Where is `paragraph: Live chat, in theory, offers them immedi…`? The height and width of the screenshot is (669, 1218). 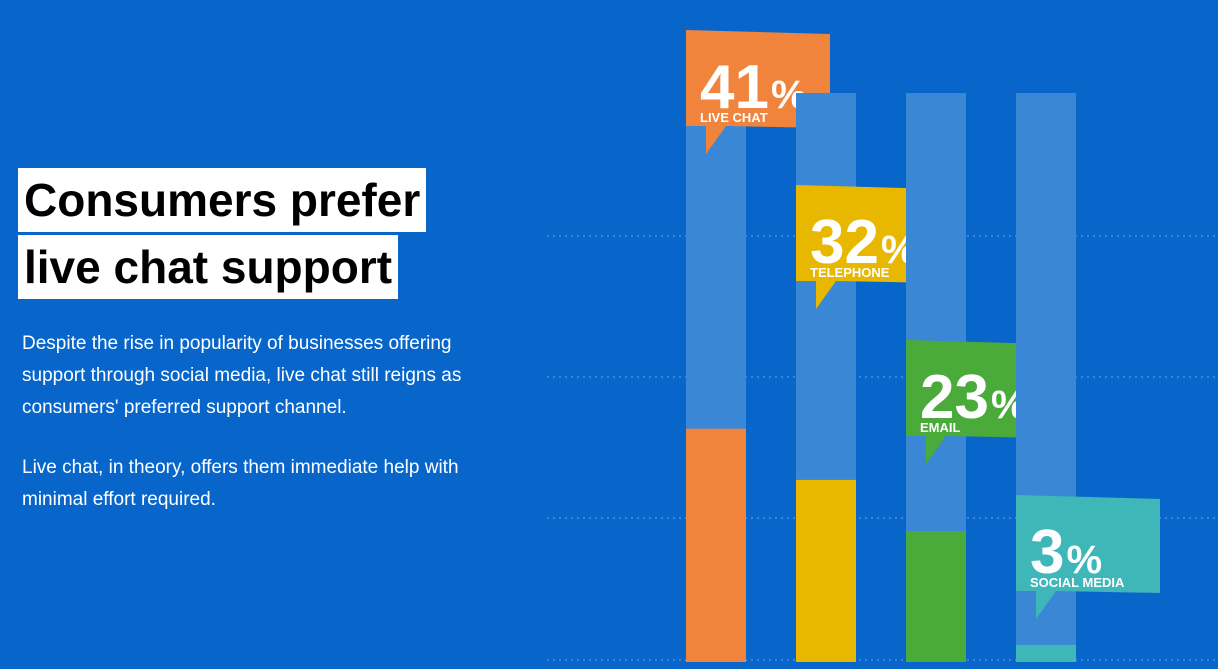 paragraph: Live chat, in theory, offers them immedi… is located at coordinates (240, 483).